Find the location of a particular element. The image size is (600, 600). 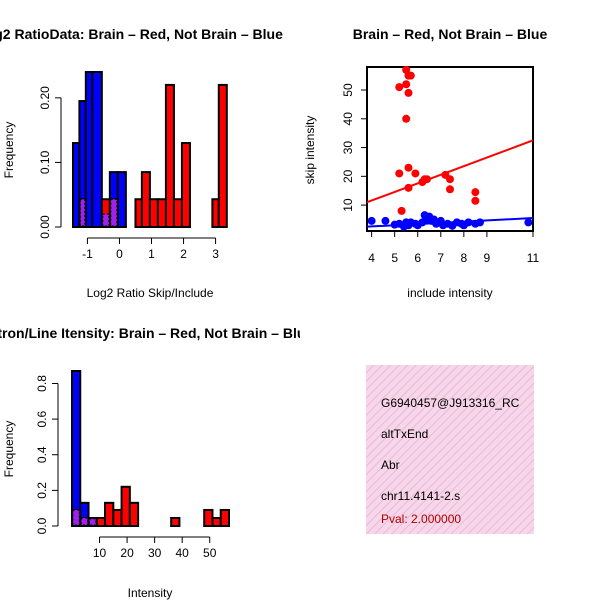

x-tick-label: 3 is located at coordinates (215, 254).